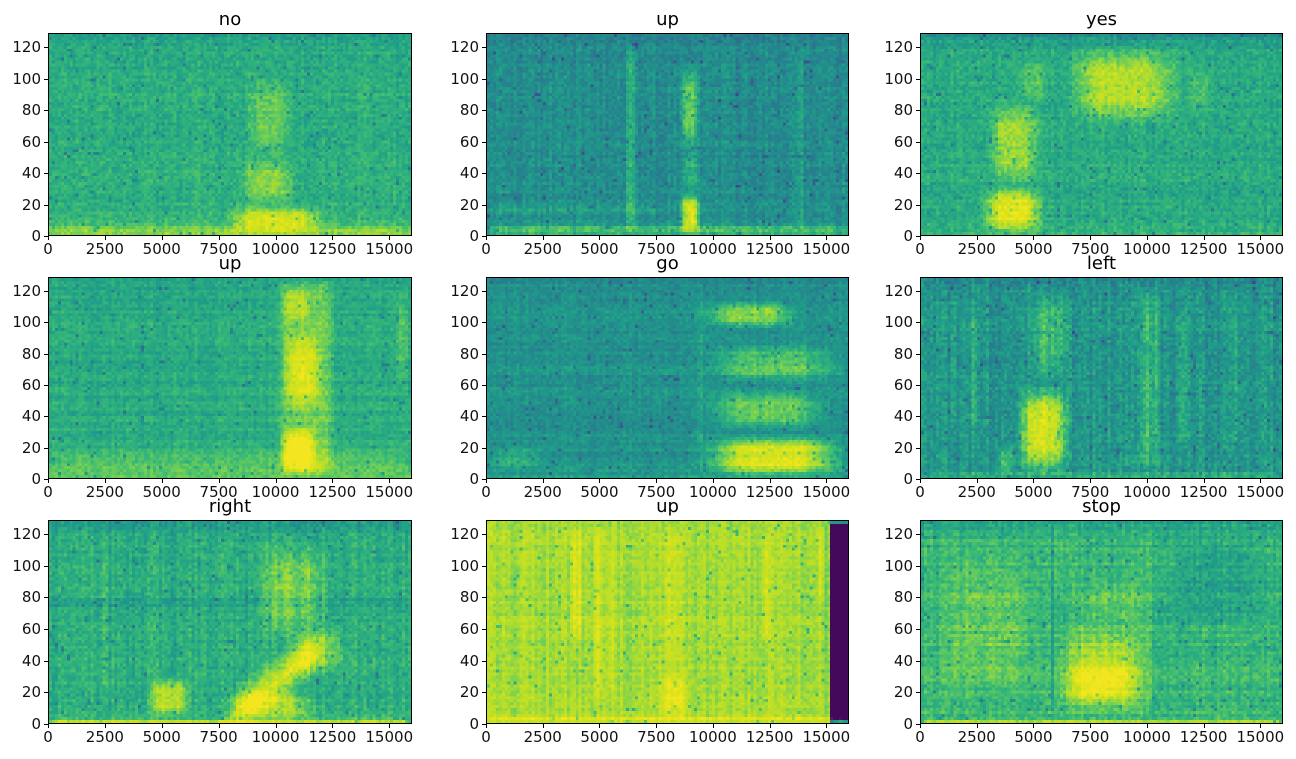 This screenshot has height=759, width=1296. Describe the element at coordinates (1101, 134) in the screenshot. I see `subplot-2-plot-area` at that location.